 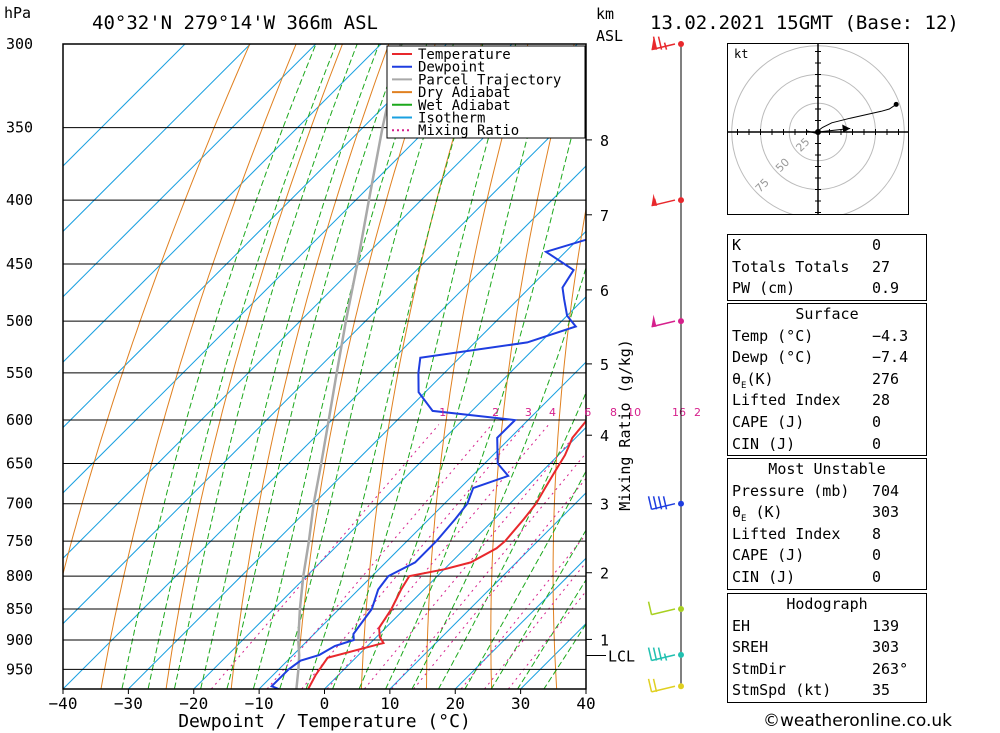 What do you see at coordinates (679, 412) in the screenshot?
I see `mixing-ratio-label: 16` at bounding box center [679, 412].